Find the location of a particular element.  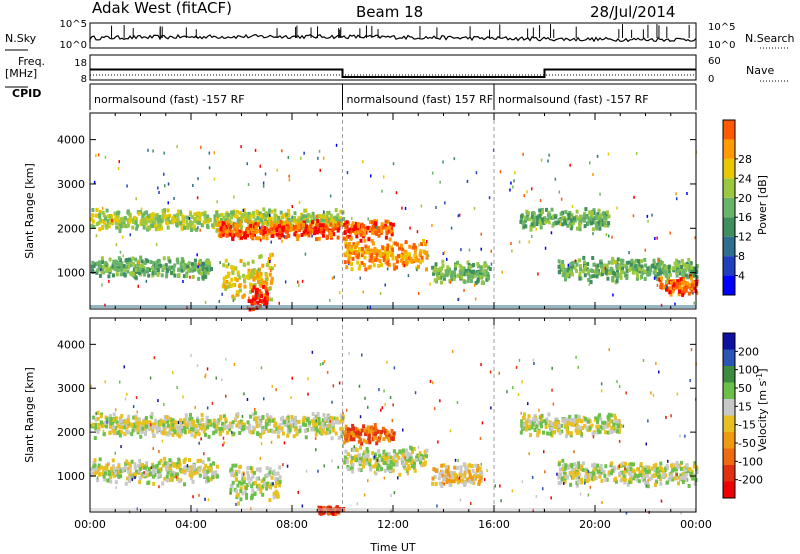

power-colorbar-tick-label: 8 is located at coordinates (741, 256).